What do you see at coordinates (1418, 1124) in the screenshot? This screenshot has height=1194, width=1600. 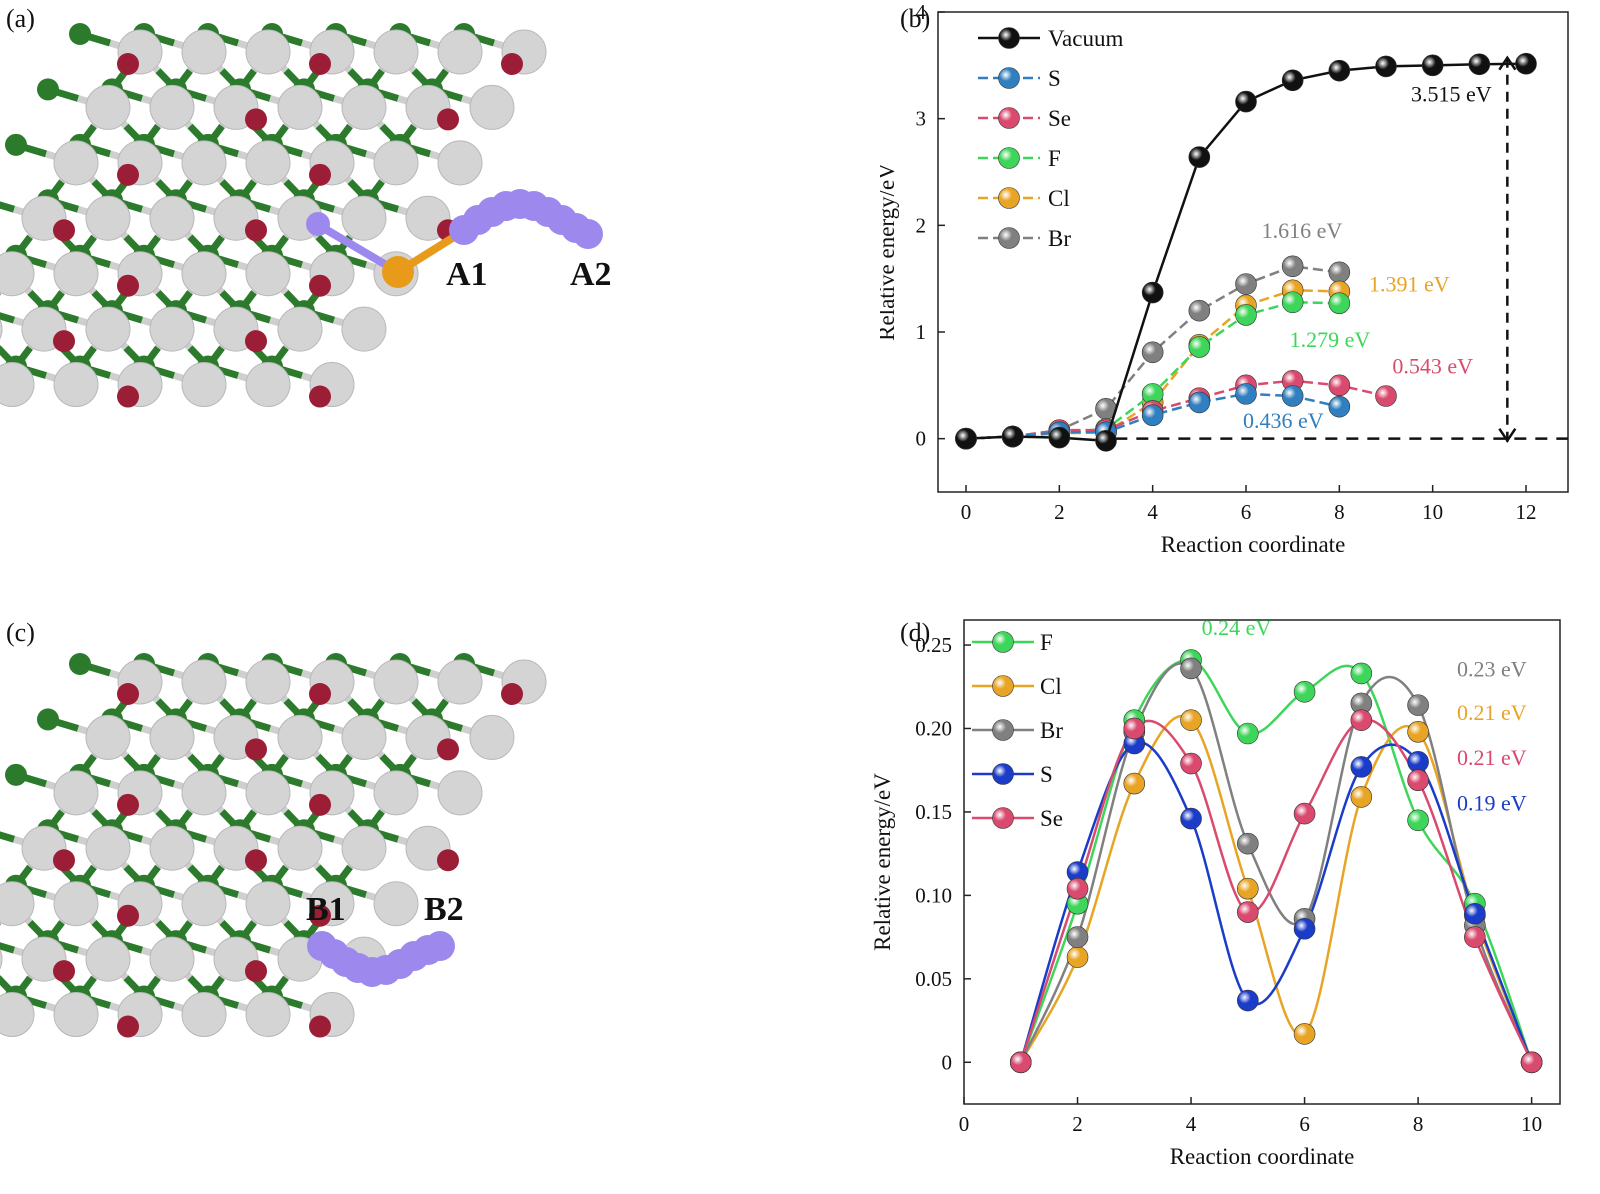 I see `x-tick-label: 8` at bounding box center [1418, 1124].